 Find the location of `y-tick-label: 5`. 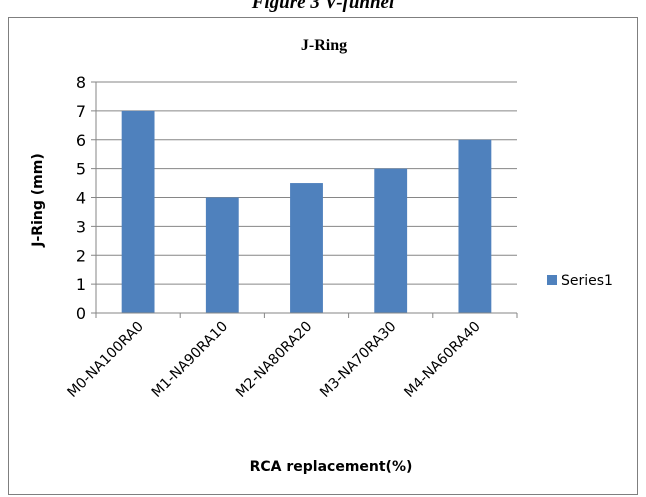

y-tick-label: 5 is located at coordinates (81, 169).